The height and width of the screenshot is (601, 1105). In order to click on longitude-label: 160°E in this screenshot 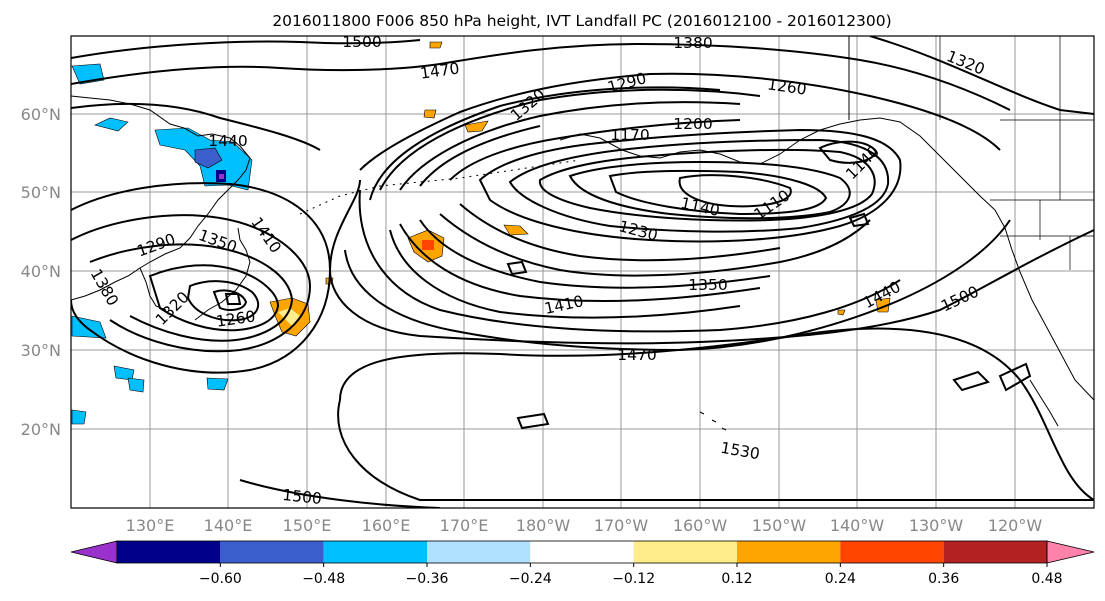, I will do `click(386, 525)`.